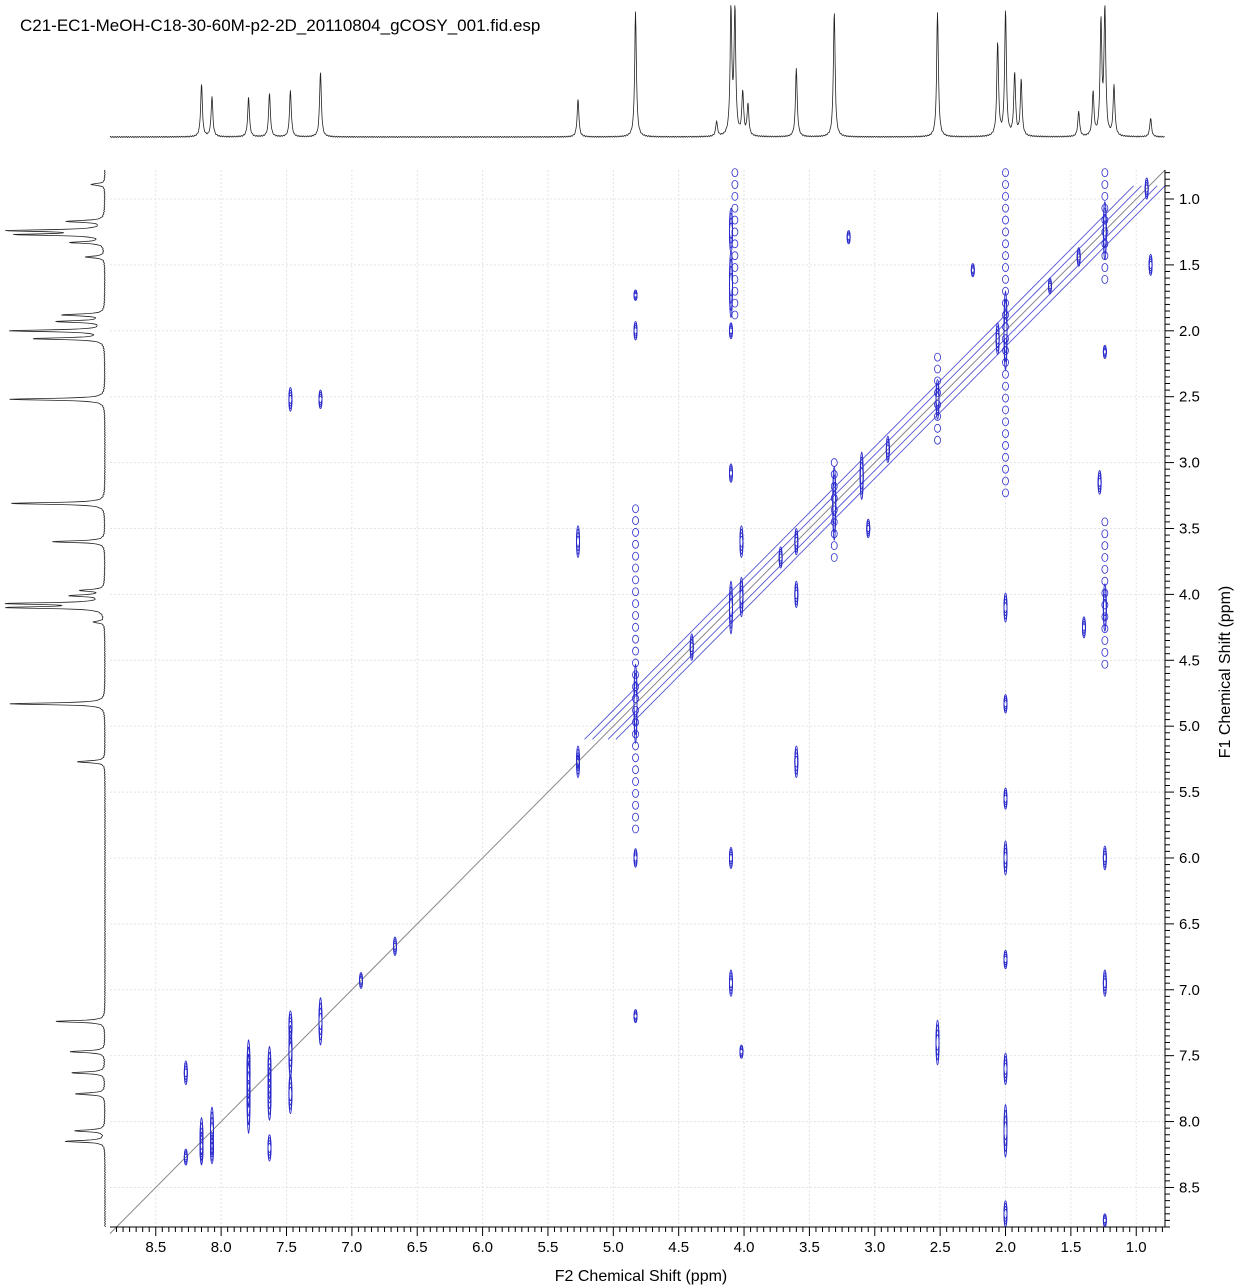 This screenshot has width=1239, height=1287. What do you see at coordinates (1189, 1056) in the screenshot?
I see `y-tick-label: 7.5` at bounding box center [1189, 1056].